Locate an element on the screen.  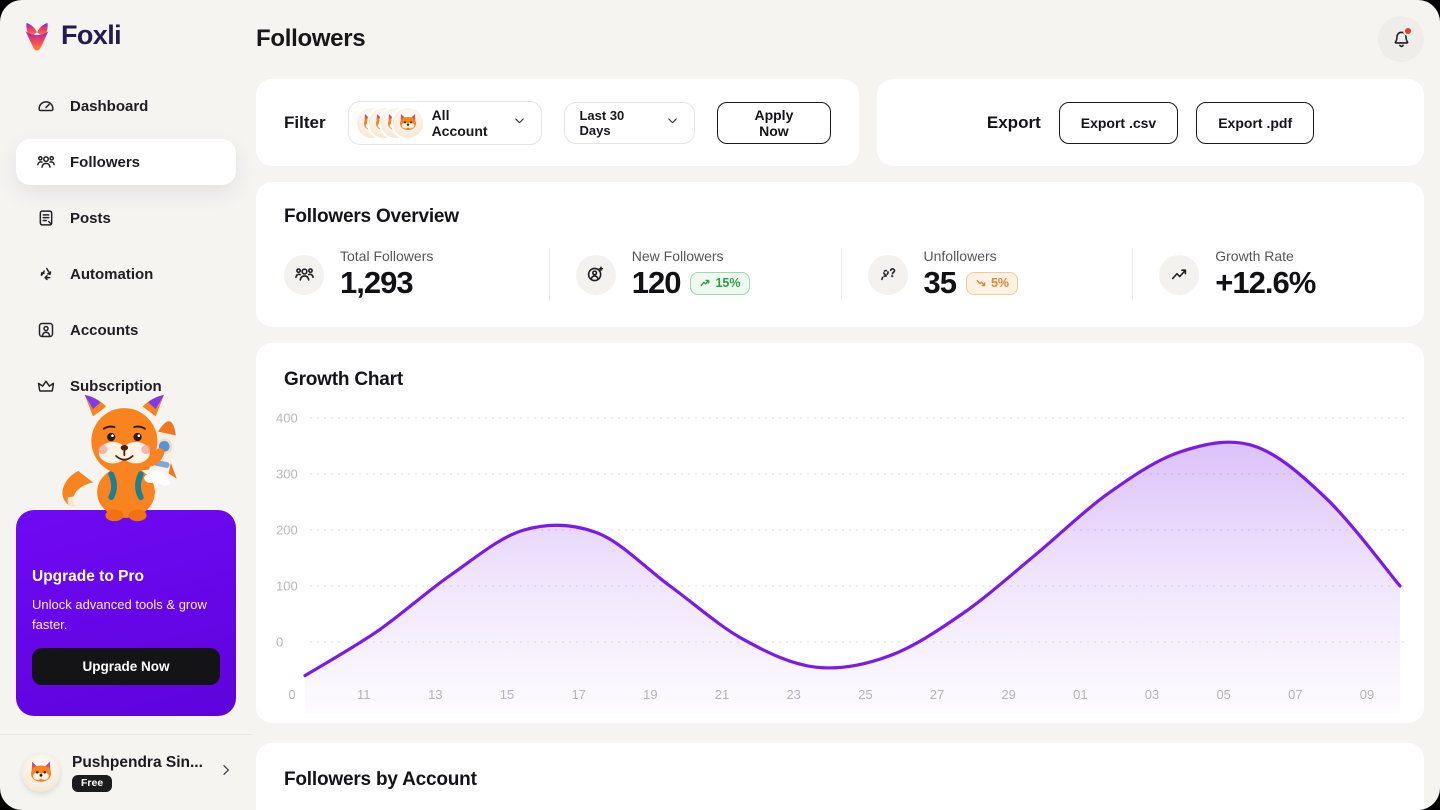
sidebar-item-label: Followers is located at coordinates (105, 162).